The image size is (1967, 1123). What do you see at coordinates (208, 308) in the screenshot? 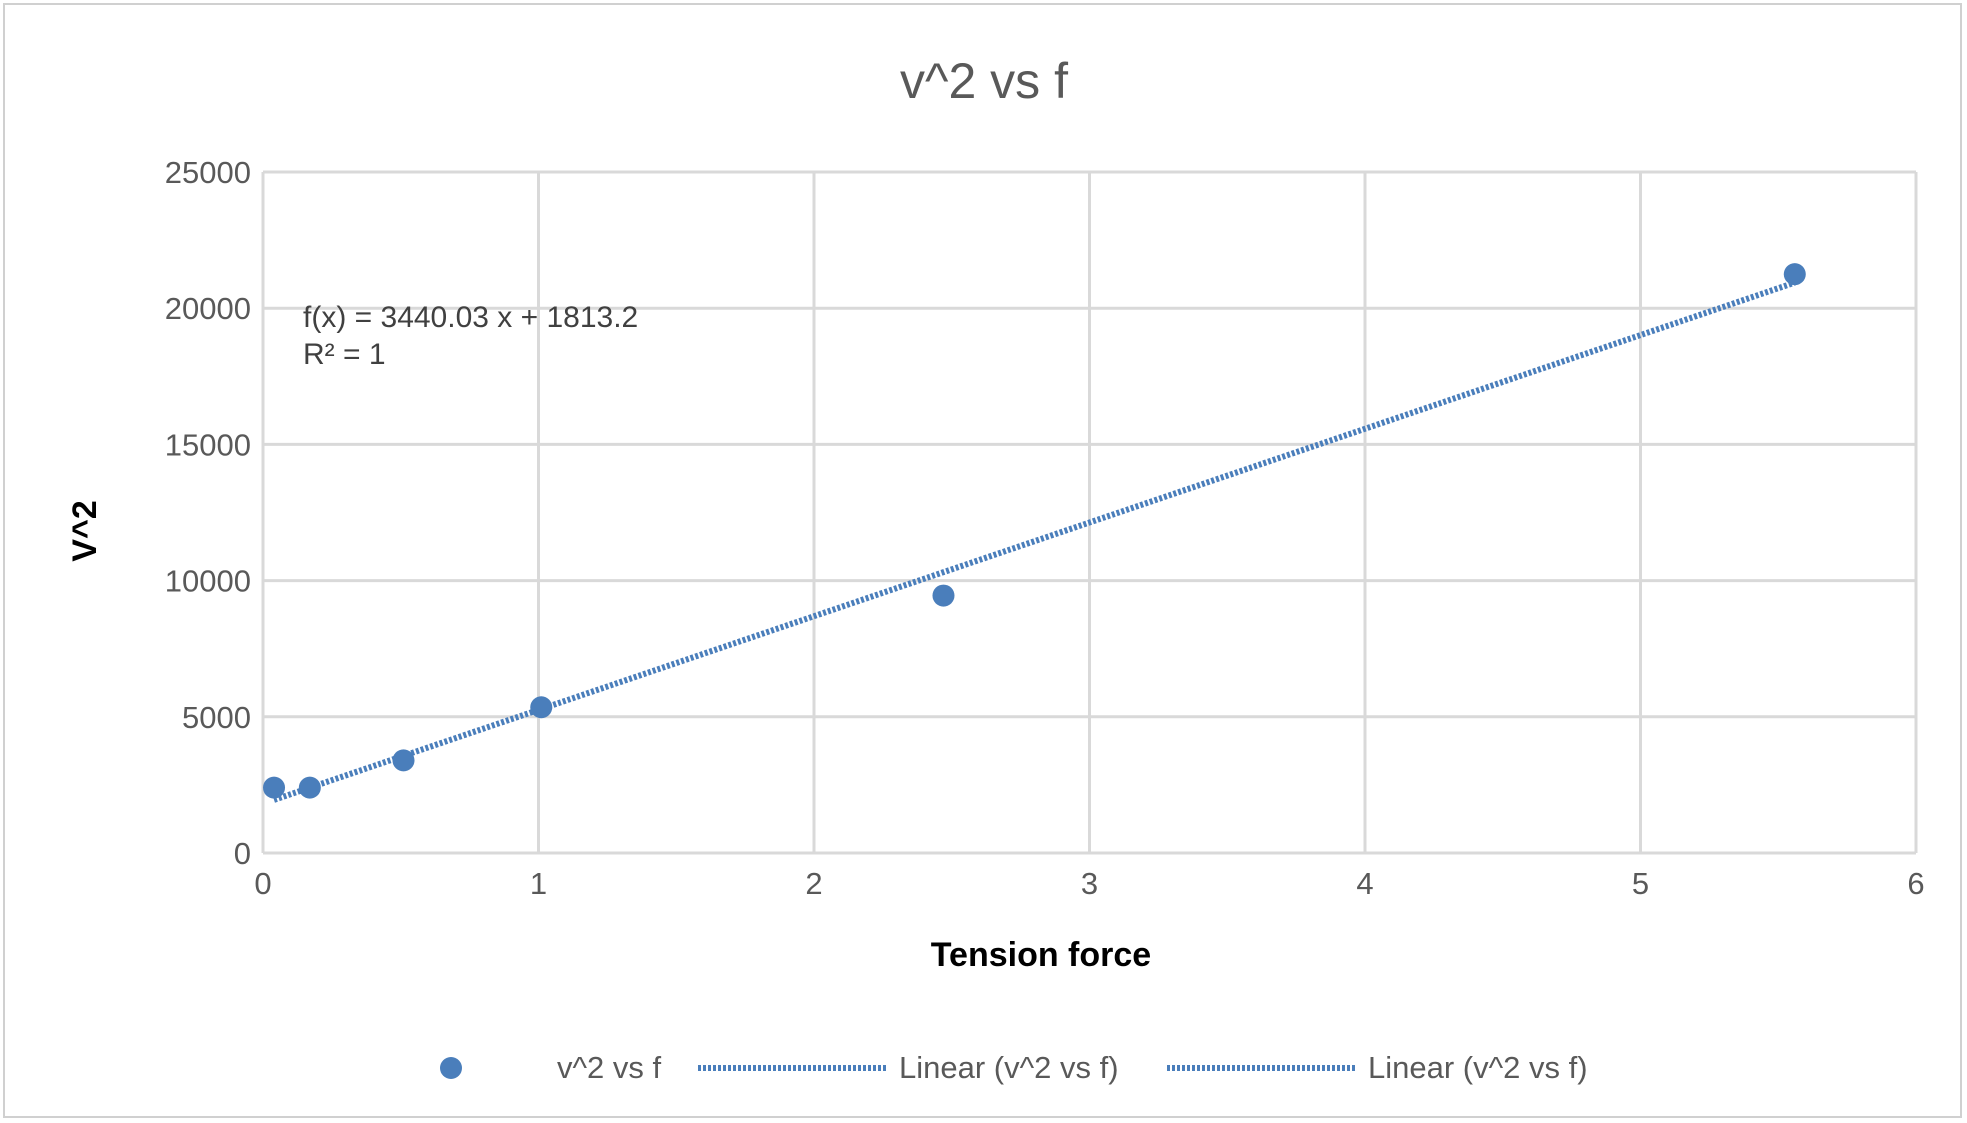
I see `y-tick-label-4: 20000` at bounding box center [208, 308].